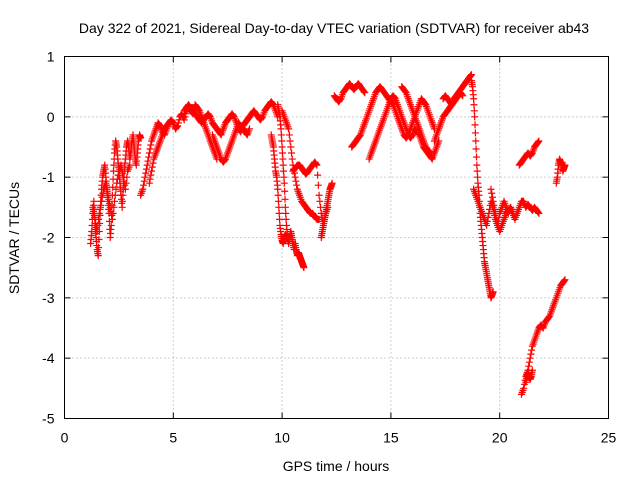 Image resolution: width=640 pixels, height=480 pixels. What do you see at coordinates (453, 99) in the screenshot?
I see `series-arc17` at bounding box center [453, 99].